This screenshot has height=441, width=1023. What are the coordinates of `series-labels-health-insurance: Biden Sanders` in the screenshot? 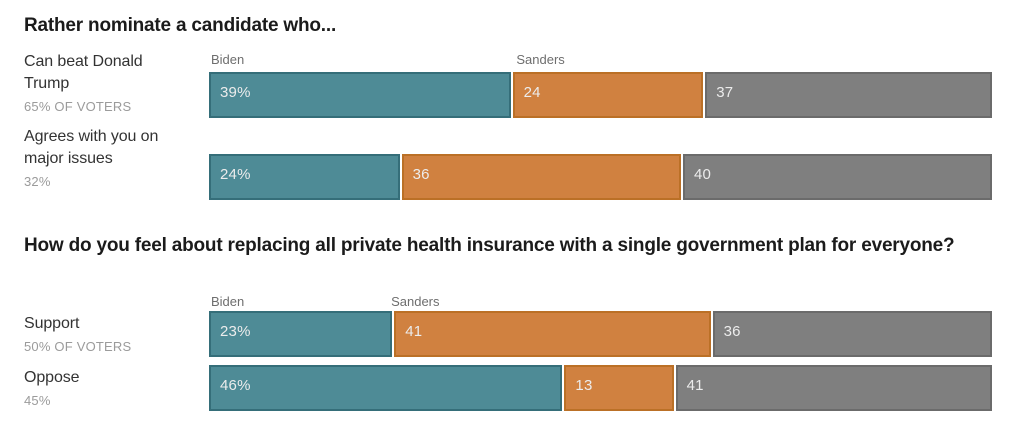 It's located at (600, 302).